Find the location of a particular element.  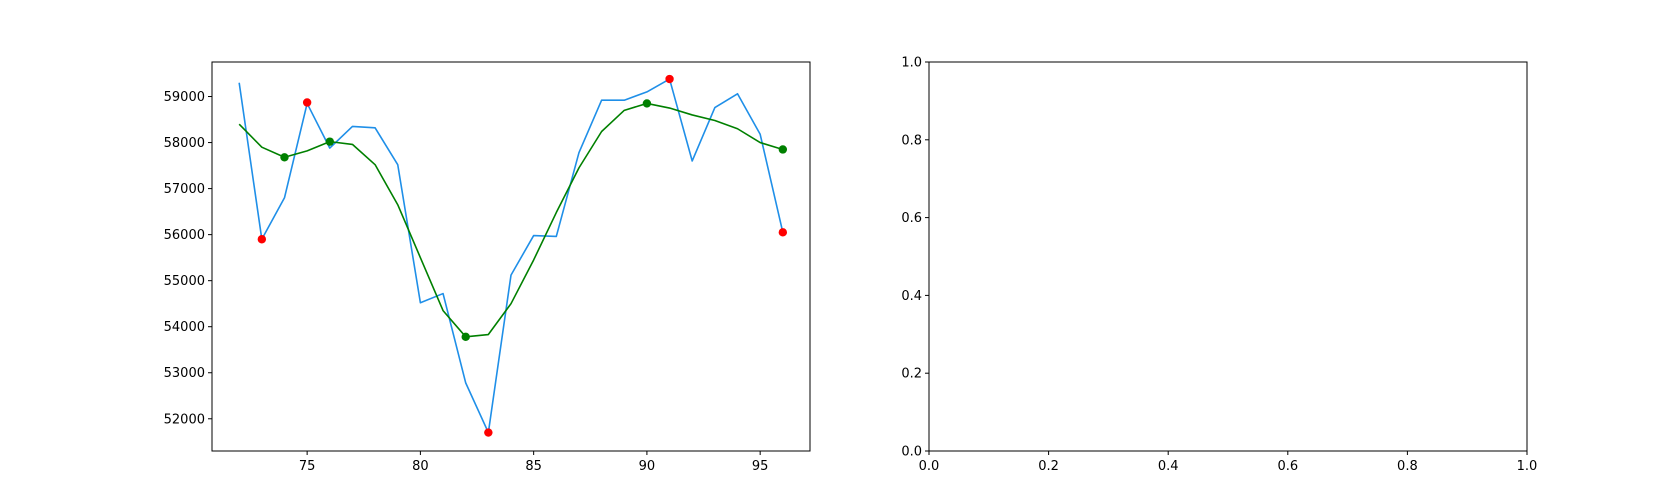

price-chart-x-tick-label: 80 is located at coordinates (420, 466).